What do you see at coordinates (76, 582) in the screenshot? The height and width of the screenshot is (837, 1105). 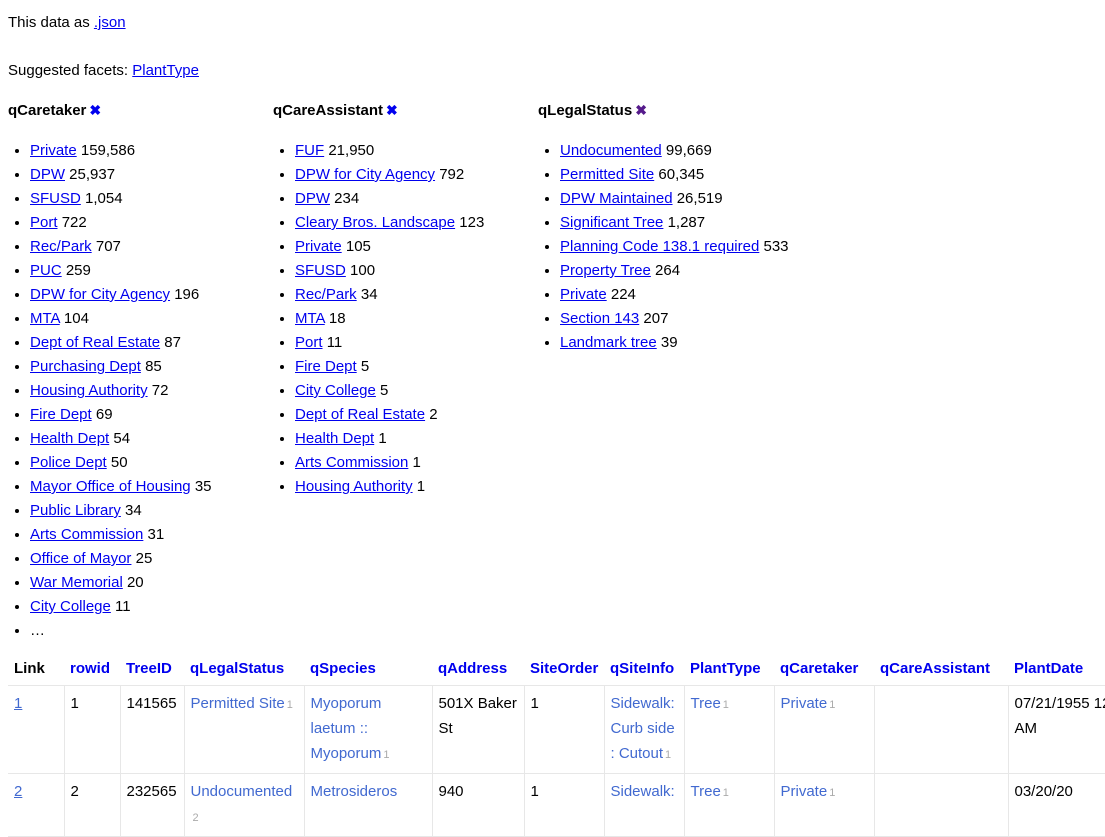 I see `facet-item-link: War Memorial` at bounding box center [76, 582].